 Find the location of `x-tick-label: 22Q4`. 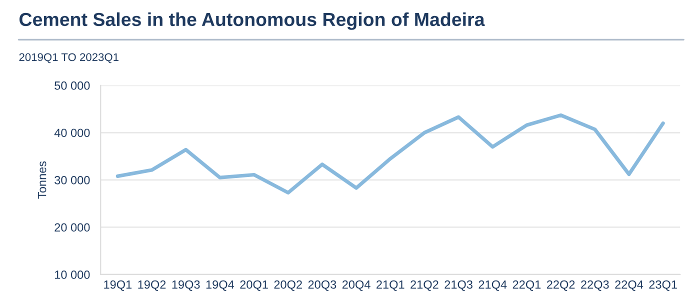

x-tick-label: 22Q4 is located at coordinates (629, 285).